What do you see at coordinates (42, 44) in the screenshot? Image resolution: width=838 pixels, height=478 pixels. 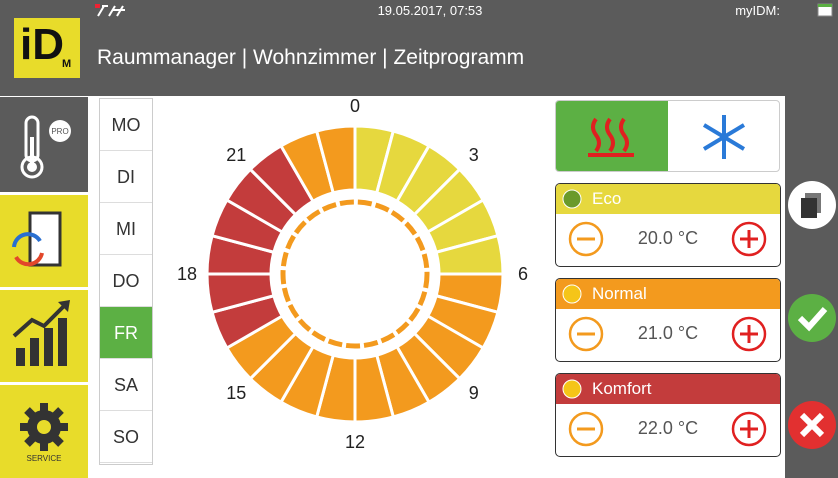 I see `logo-text: iD` at bounding box center [42, 44].